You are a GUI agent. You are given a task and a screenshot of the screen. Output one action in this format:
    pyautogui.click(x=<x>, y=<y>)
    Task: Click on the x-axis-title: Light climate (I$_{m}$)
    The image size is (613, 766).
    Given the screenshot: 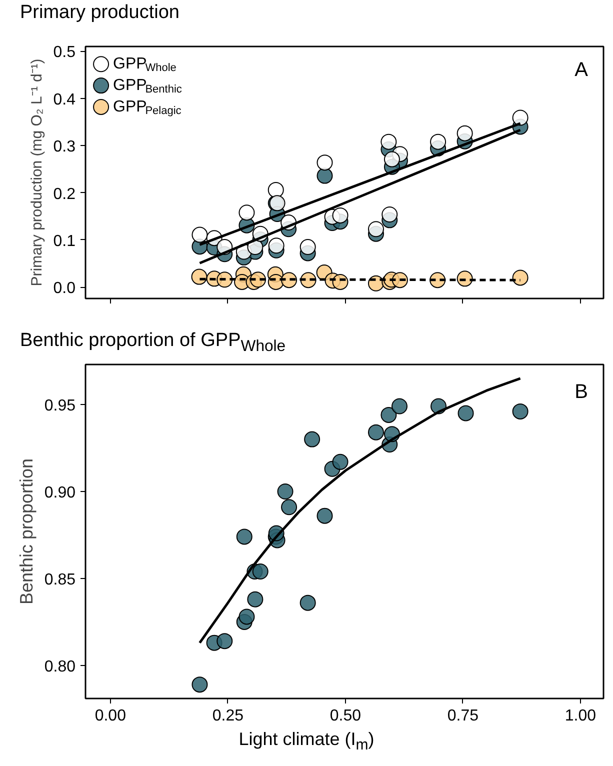 What is the action you would take?
    pyautogui.click(x=306, y=742)
    